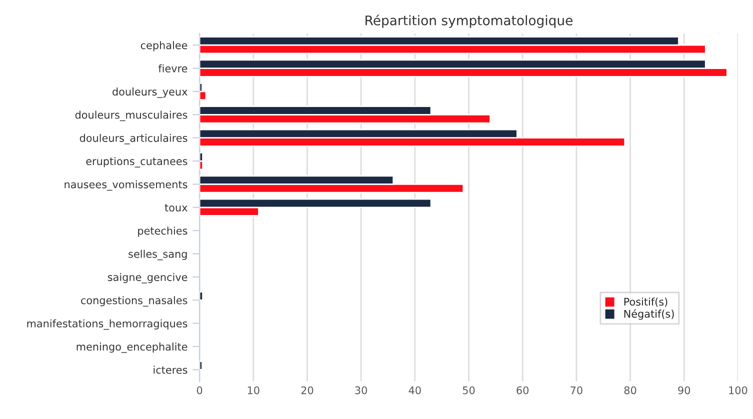  Describe the element at coordinates (163, 231) in the screenshot. I see `y-tick-label: petechies` at that location.